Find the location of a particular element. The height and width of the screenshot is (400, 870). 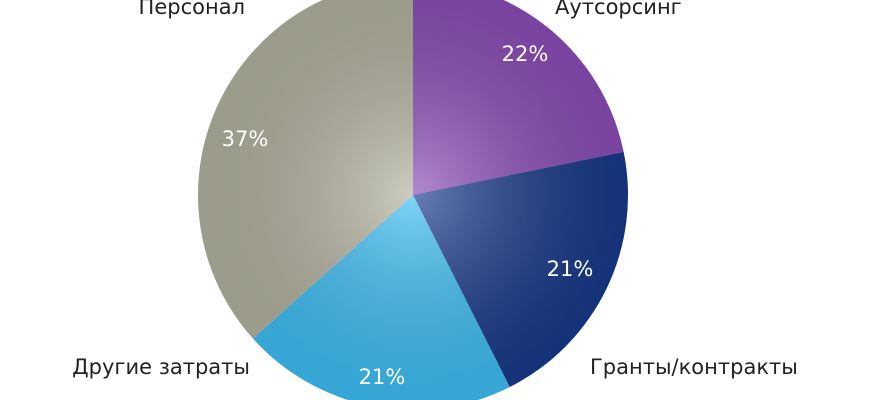

category-label: Персонал is located at coordinates (192, 9).